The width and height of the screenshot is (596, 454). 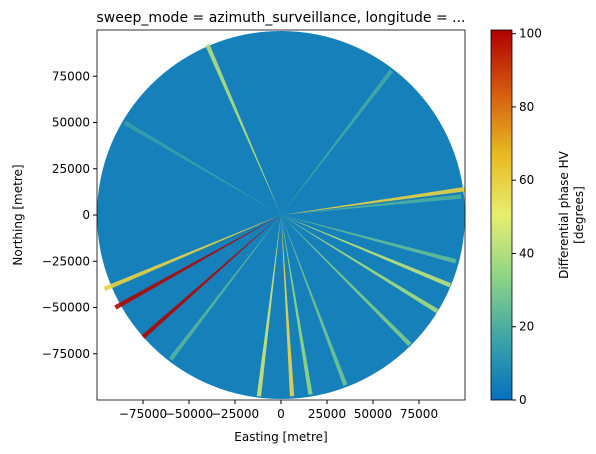 I want to click on x-tick-label: −50000, so click(x=189, y=414).